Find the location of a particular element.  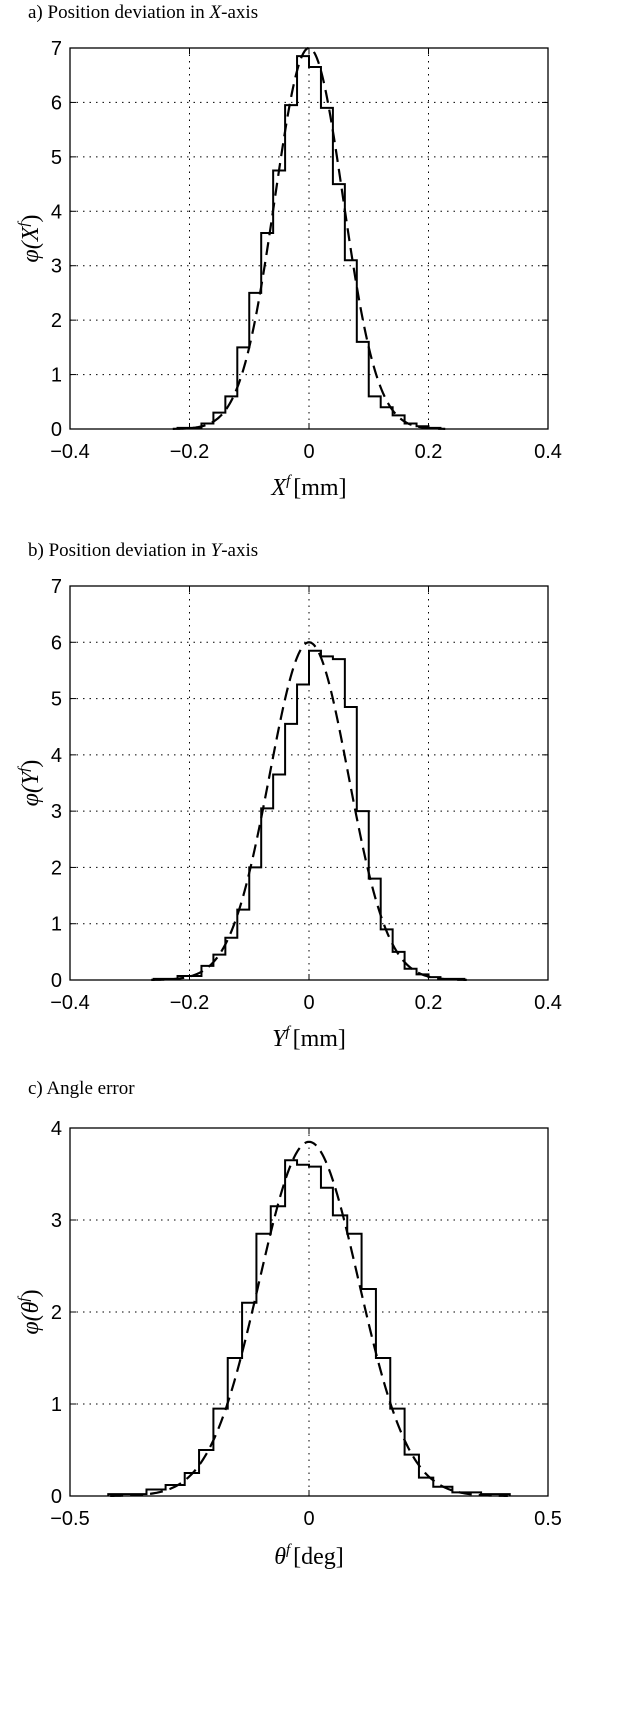

panel-b-title: b) Position deviation in Y-axis is located at coordinates (143, 551).